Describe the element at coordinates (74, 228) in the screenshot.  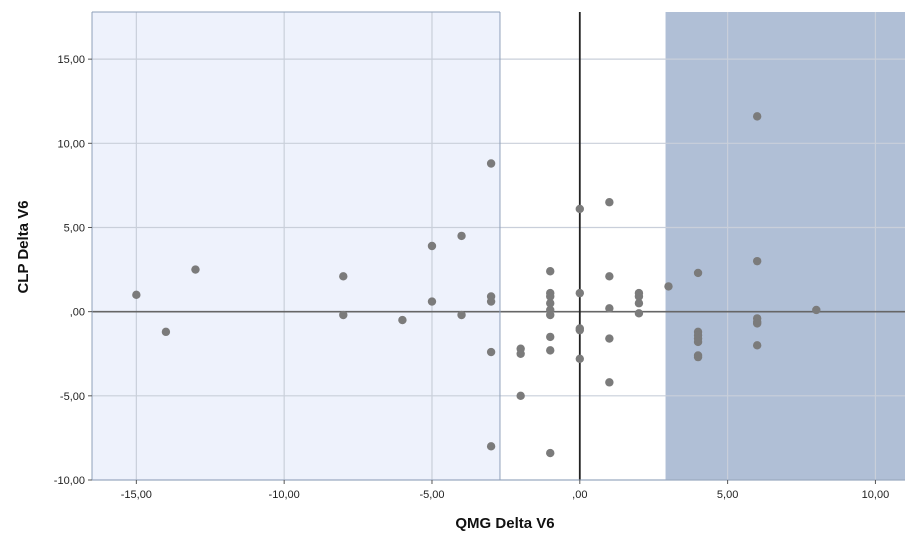
I see `y-tick-label: 5,00` at that location.